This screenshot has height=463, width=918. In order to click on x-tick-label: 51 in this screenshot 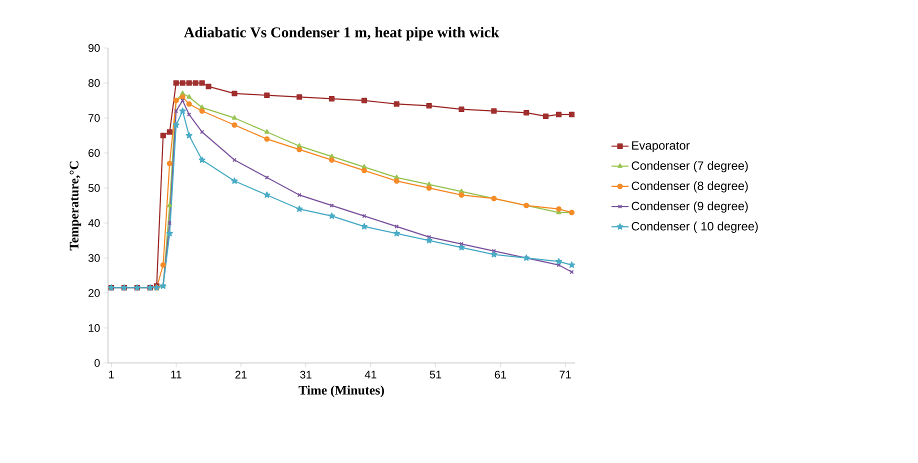, I will do `click(436, 374)`.